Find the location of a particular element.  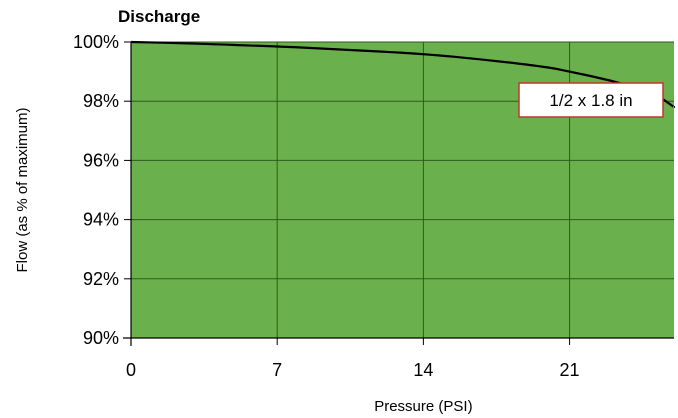

x-tick-label: 14 is located at coordinates (423, 370).